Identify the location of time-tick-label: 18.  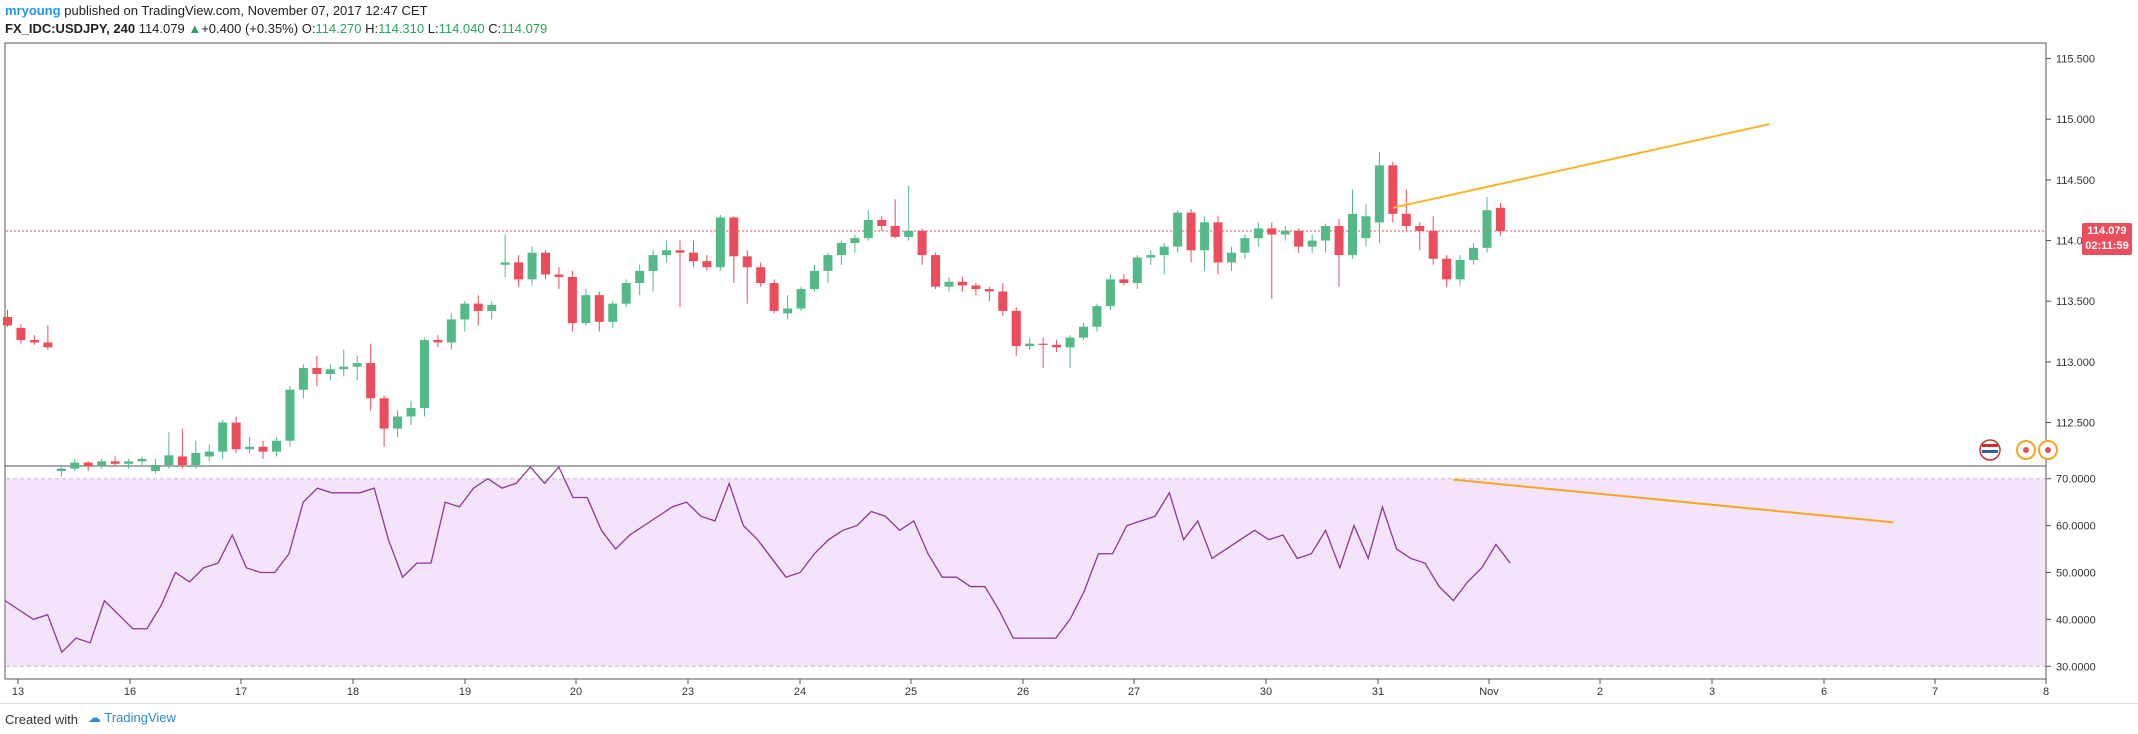
(353, 692).